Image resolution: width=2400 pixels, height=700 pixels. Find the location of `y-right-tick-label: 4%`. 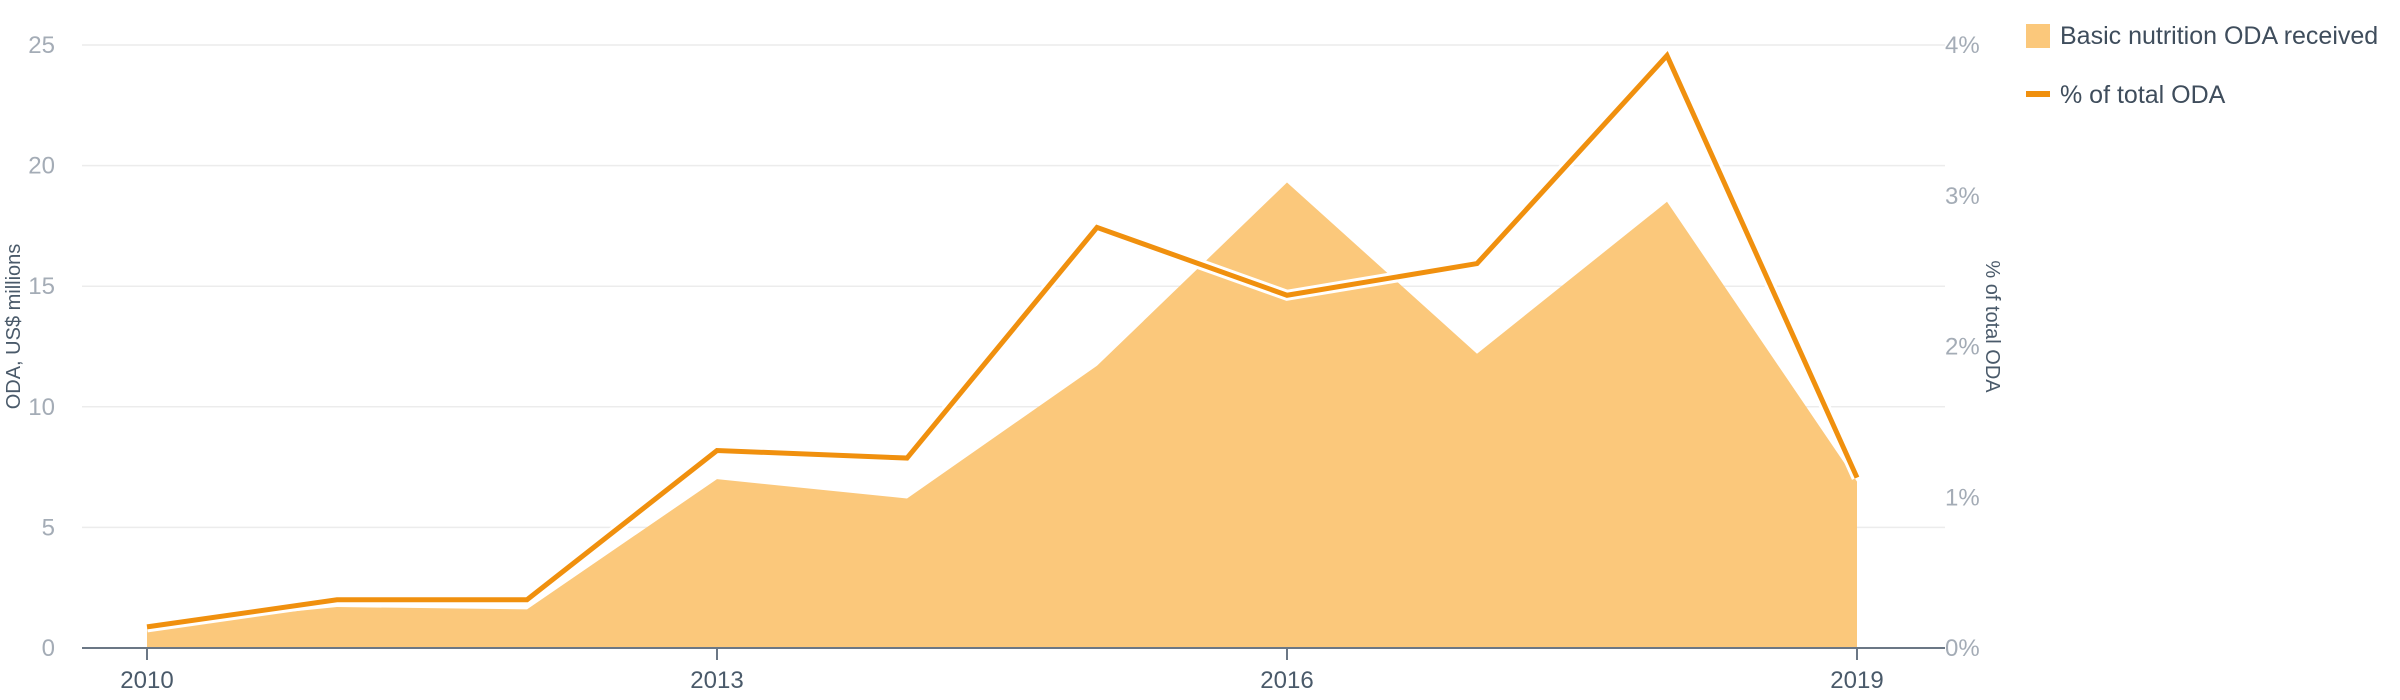

y-right-tick-label: 4% is located at coordinates (1962, 45).